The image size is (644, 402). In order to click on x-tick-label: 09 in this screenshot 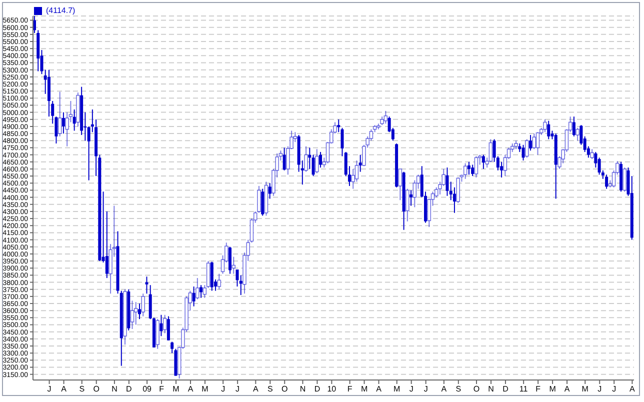, I will do `click(147, 389)`.